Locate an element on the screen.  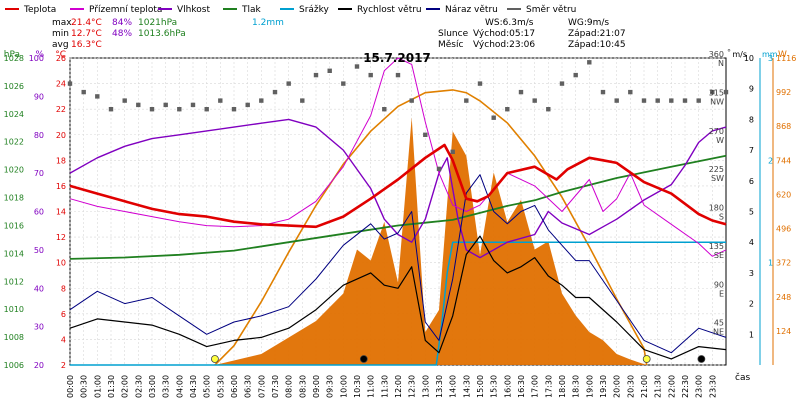
axis-pressure-tick: 1012 is located at coordinates (14, 281).